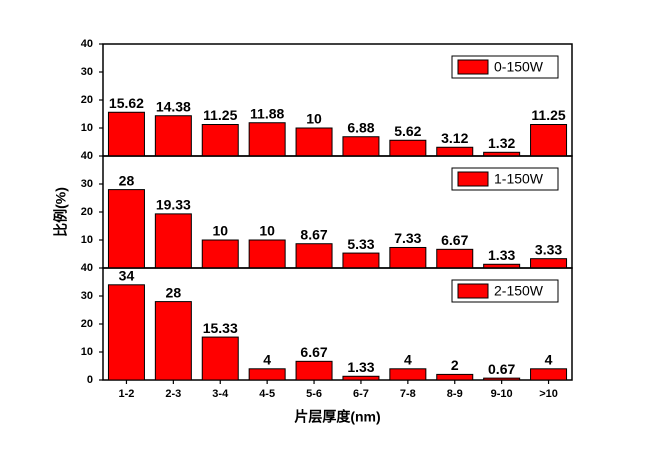 This screenshot has width=645, height=450. I want to click on value-label: 19.33, so click(173, 205).